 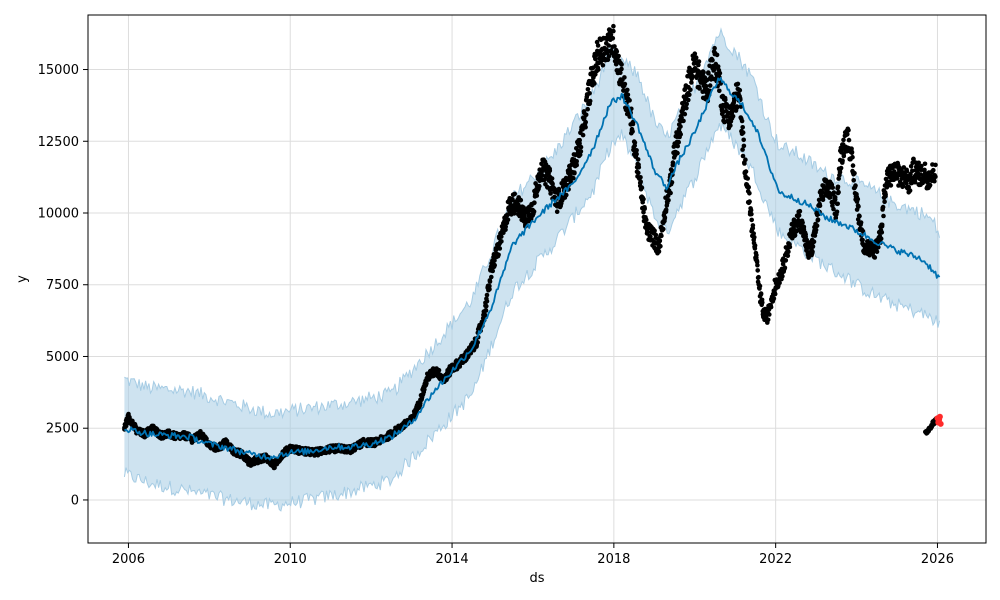 What do you see at coordinates (58, 214) in the screenshot?
I see `y-tick-label: 10000` at bounding box center [58, 214].